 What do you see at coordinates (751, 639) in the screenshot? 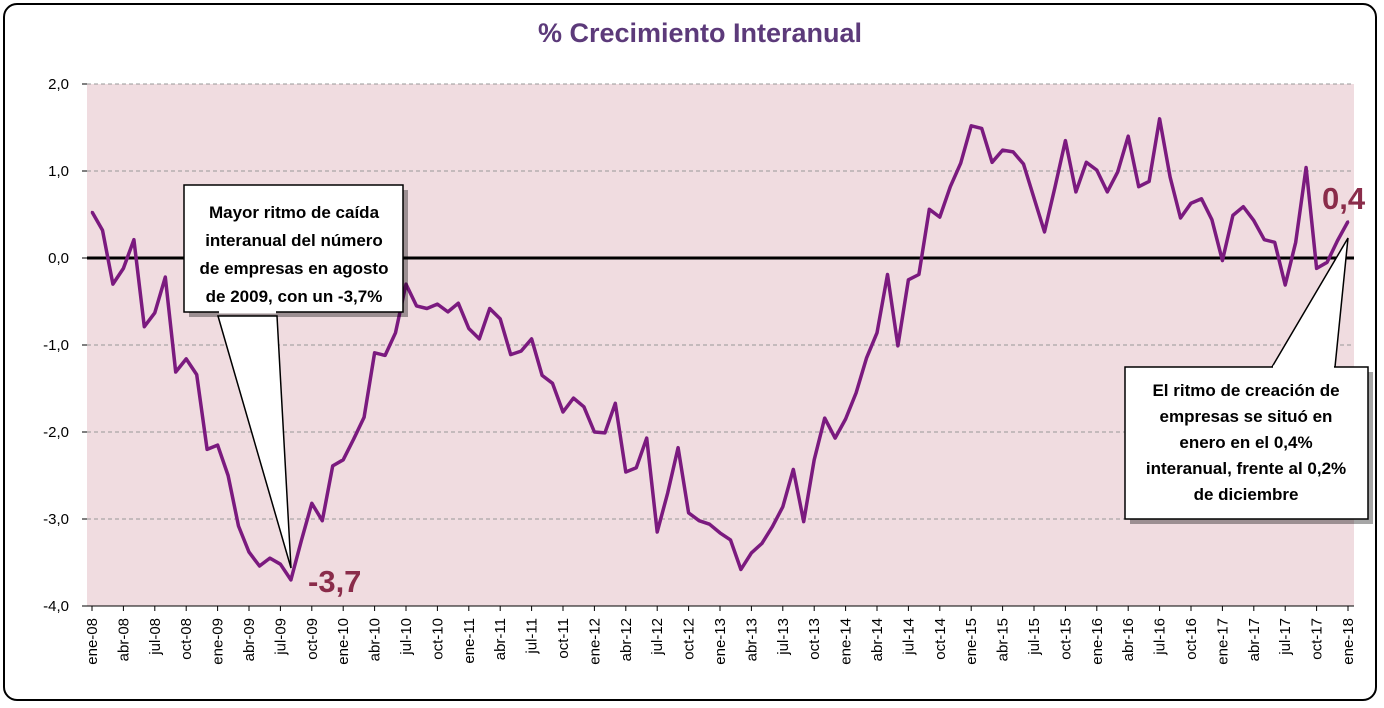
I see `x-tick-label: abr-13` at bounding box center [751, 639].